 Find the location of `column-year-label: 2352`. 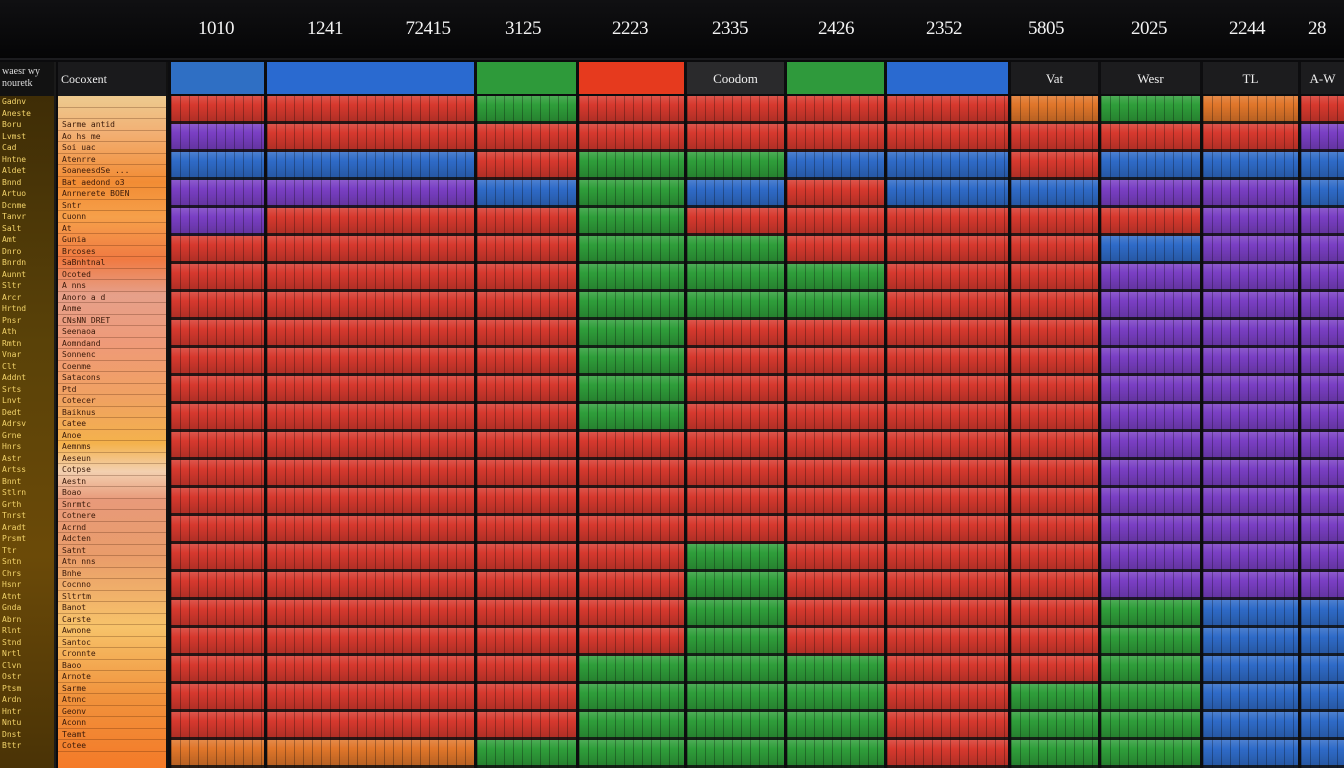

column-year-label: 2352 is located at coordinates (944, 28).